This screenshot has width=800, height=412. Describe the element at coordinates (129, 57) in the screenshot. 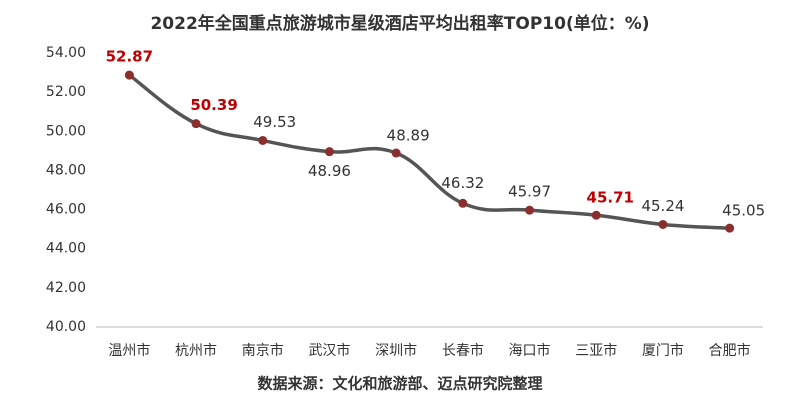

I see `data-label: 52.87` at that location.